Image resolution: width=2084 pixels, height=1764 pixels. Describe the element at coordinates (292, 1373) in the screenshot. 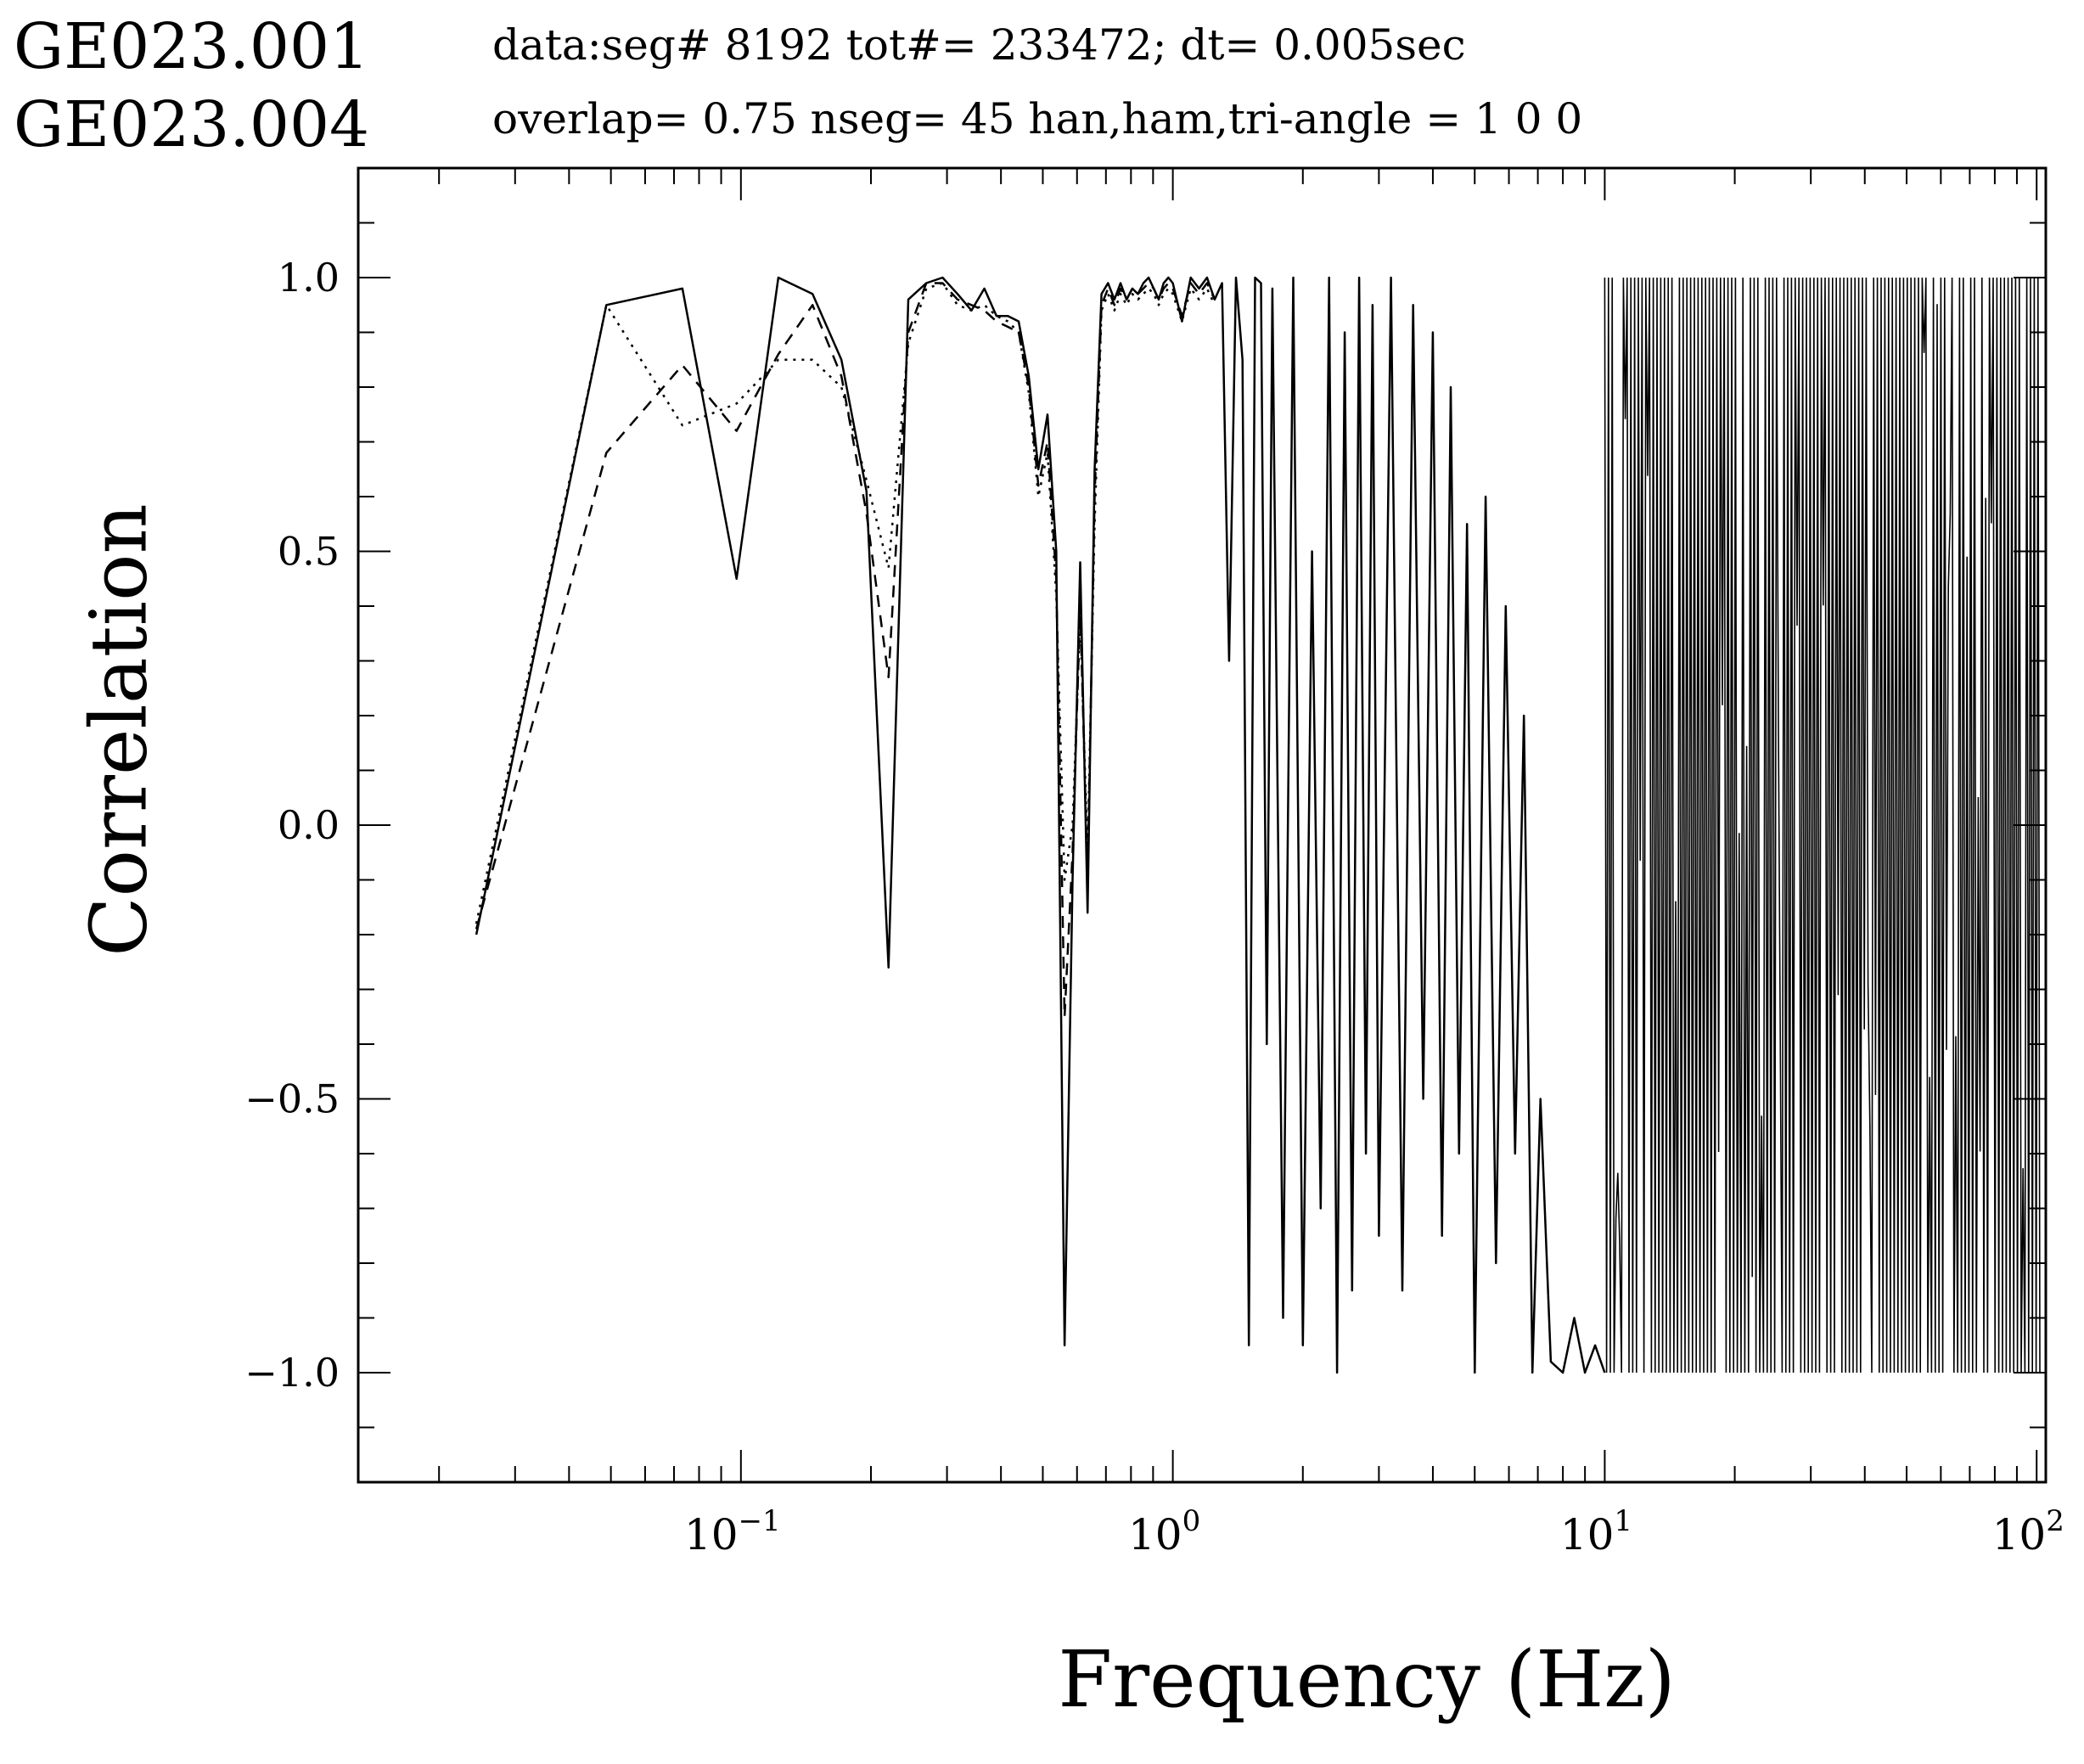

I see `y-tick-label: −1.0` at that location.